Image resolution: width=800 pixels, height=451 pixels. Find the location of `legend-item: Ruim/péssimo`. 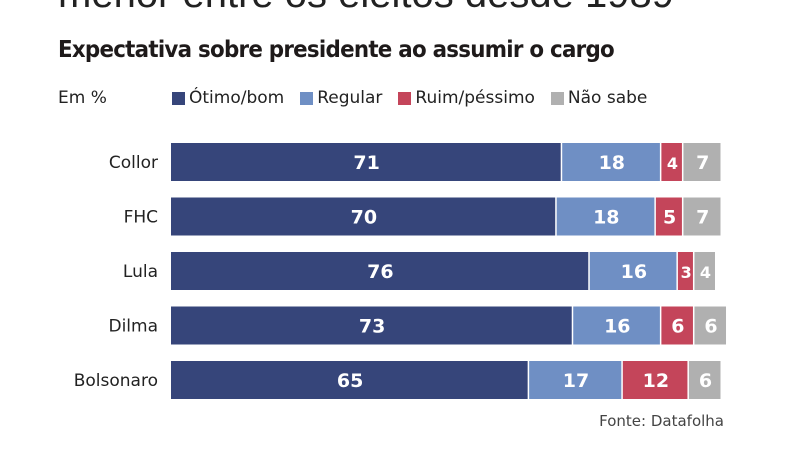

legend-item: Ruim/péssimo is located at coordinates (466, 98).